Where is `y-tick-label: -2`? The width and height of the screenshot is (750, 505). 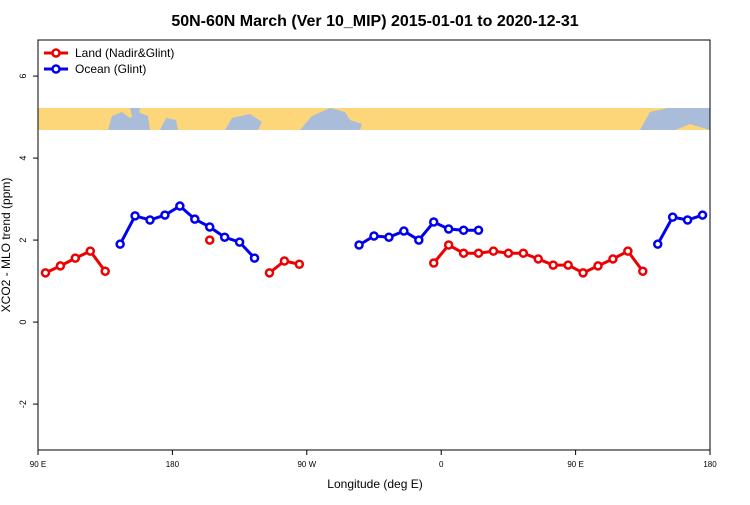 y-tick-label: -2 is located at coordinates (23, 404).